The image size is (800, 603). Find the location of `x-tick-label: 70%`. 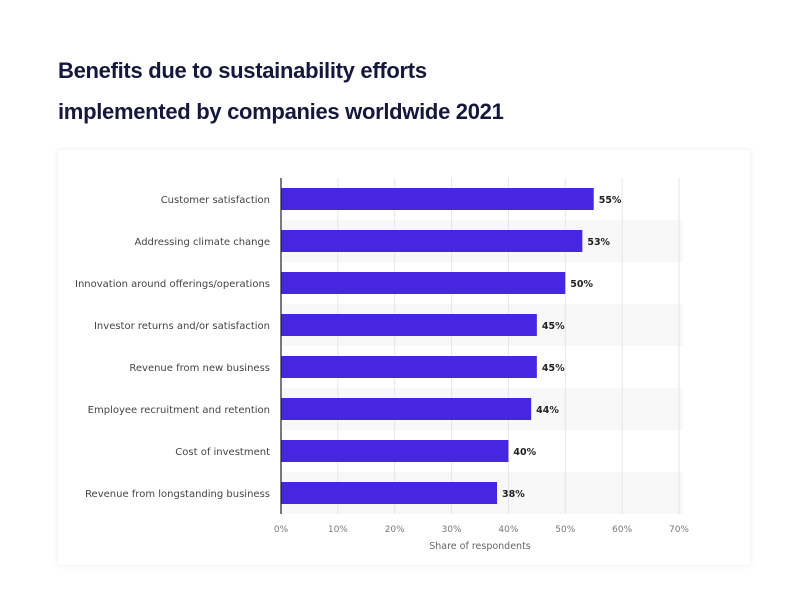

x-tick-label: 70% is located at coordinates (679, 530).